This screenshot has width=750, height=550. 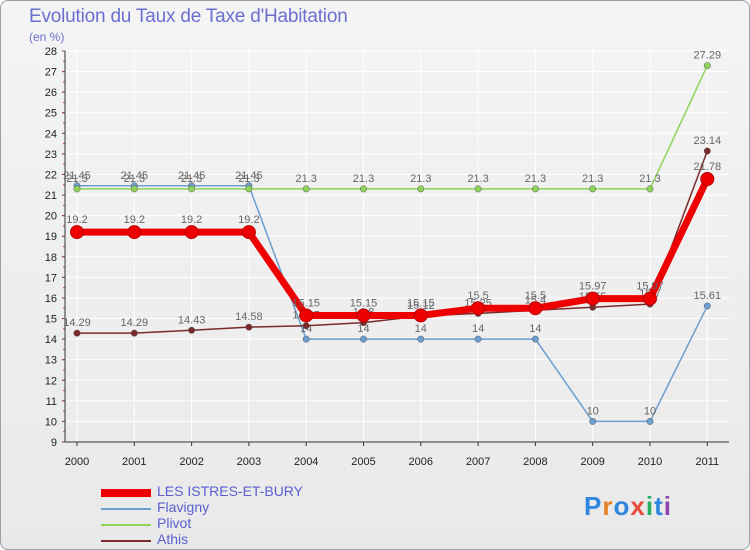 I want to click on point-les-istres-et-bury-2011, so click(x=707, y=179).